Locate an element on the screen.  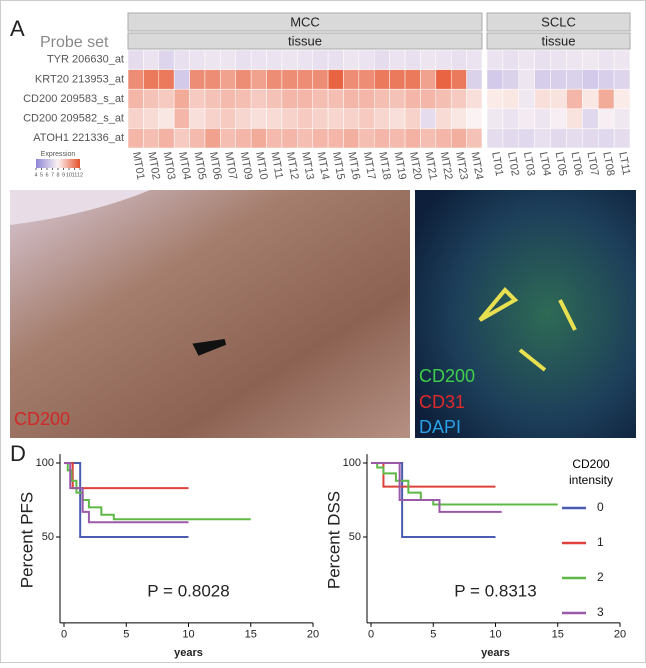
column-label: LT08 is located at coordinates (608, 164).